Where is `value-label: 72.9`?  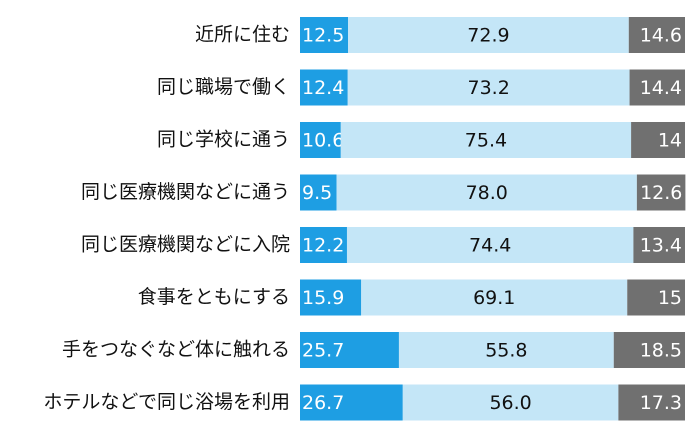
value-label: 72.9 is located at coordinates (488, 36).